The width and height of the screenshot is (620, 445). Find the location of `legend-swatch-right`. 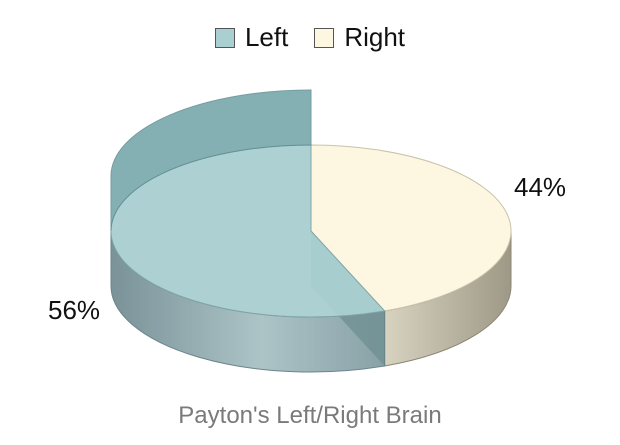

legend-swatch-right is located at coordinates (324, 37).